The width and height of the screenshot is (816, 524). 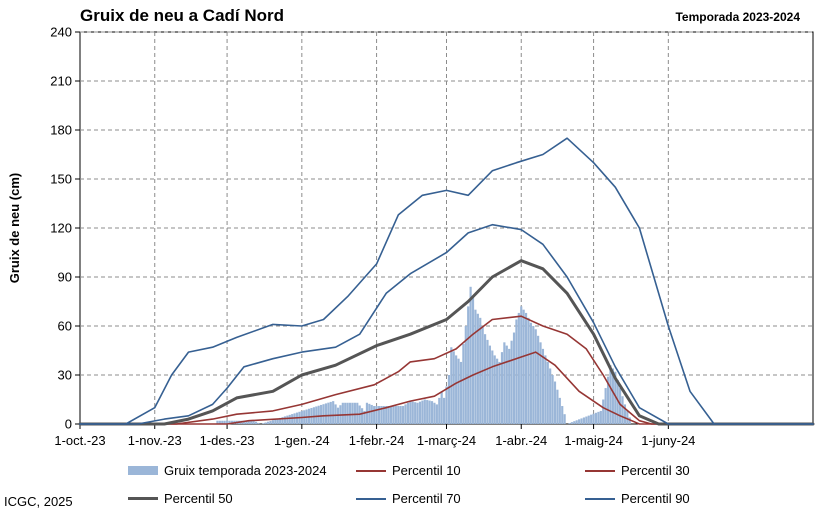 I want to click on legend-item-p70: Percentil 70, so click(x=408, y=498).